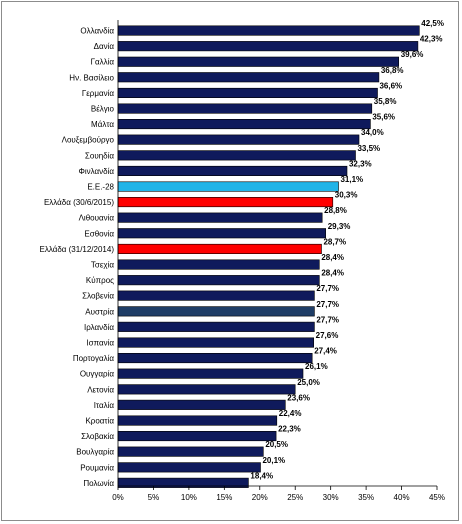  Describe the element at coordinates (261, 475) in the screenshot. I see `data-label: 18,4%` at that location.